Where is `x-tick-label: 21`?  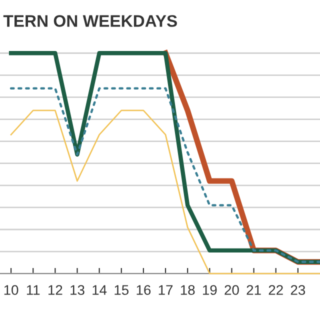 x-tick-label: 21 is located at coordinates (253, 290).